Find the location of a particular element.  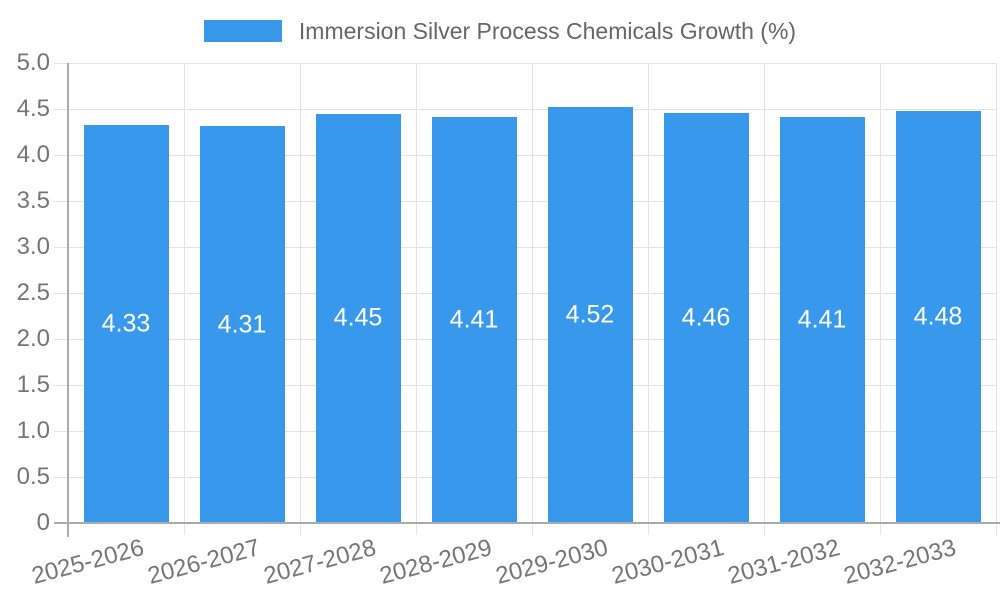

x-tick-label: 2030-2031 is located at coordinates (668, 562).